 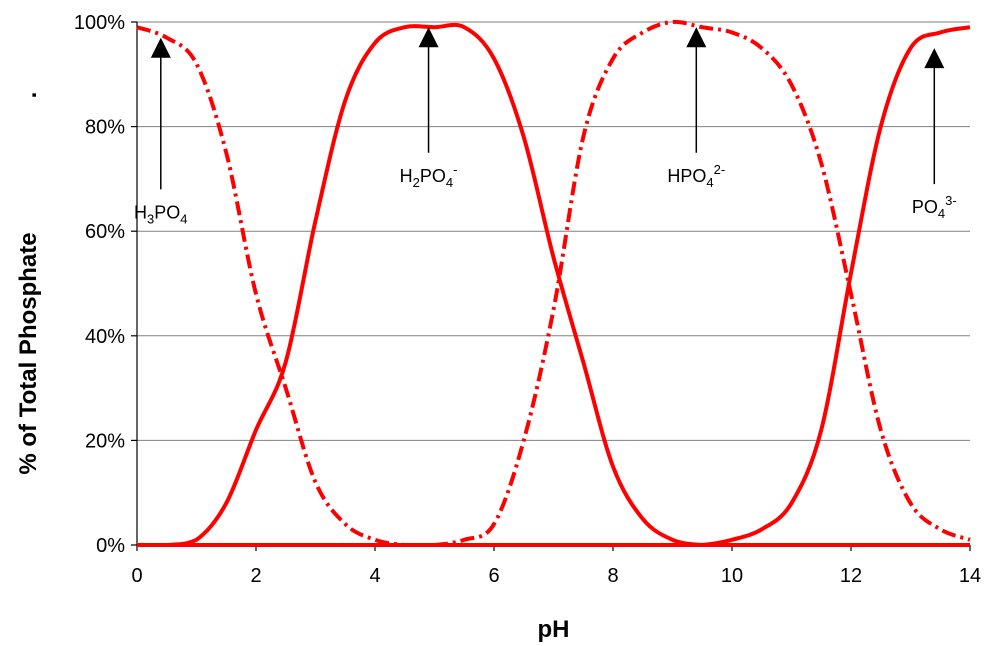 I want to click on species-label: H3PO4, so click(x=160, y=214).